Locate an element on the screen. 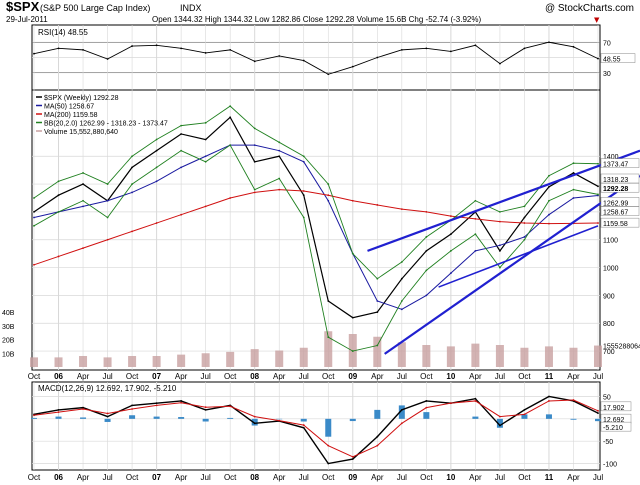 This screenshot has height=485, width=640. macd-x-tick: Apr is located at coordinates (279, 477).